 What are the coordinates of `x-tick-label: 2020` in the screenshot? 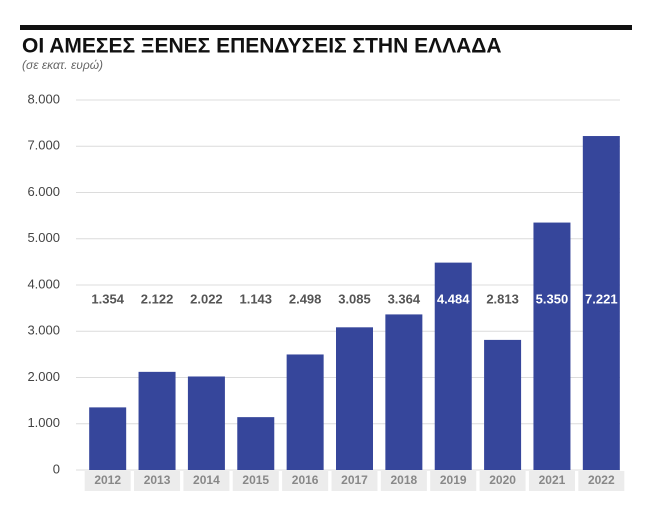 It's located at (502, 480).